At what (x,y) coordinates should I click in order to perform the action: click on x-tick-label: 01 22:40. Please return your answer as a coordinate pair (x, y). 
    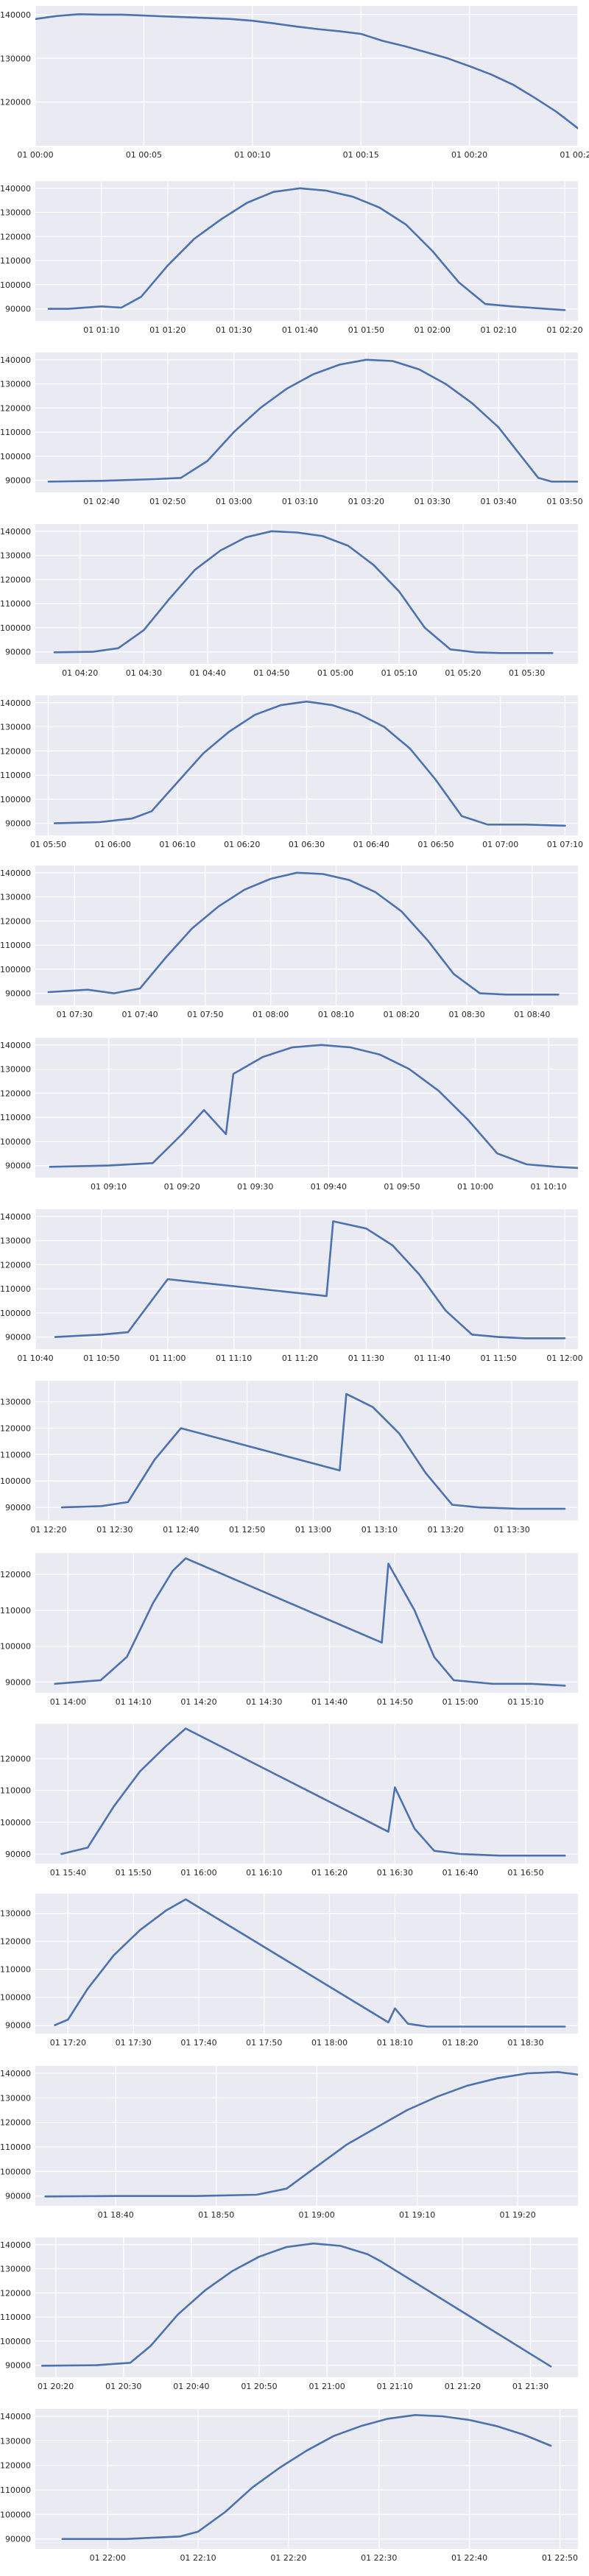
    Looking at the image, I should click on (469, 2558).